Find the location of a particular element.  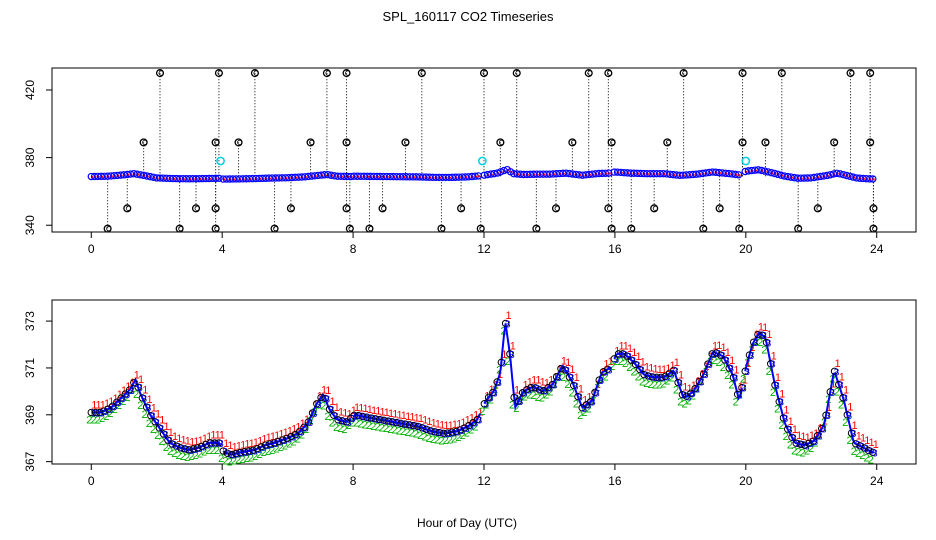

outlier-low-mid is located at coordinates (817, 208).